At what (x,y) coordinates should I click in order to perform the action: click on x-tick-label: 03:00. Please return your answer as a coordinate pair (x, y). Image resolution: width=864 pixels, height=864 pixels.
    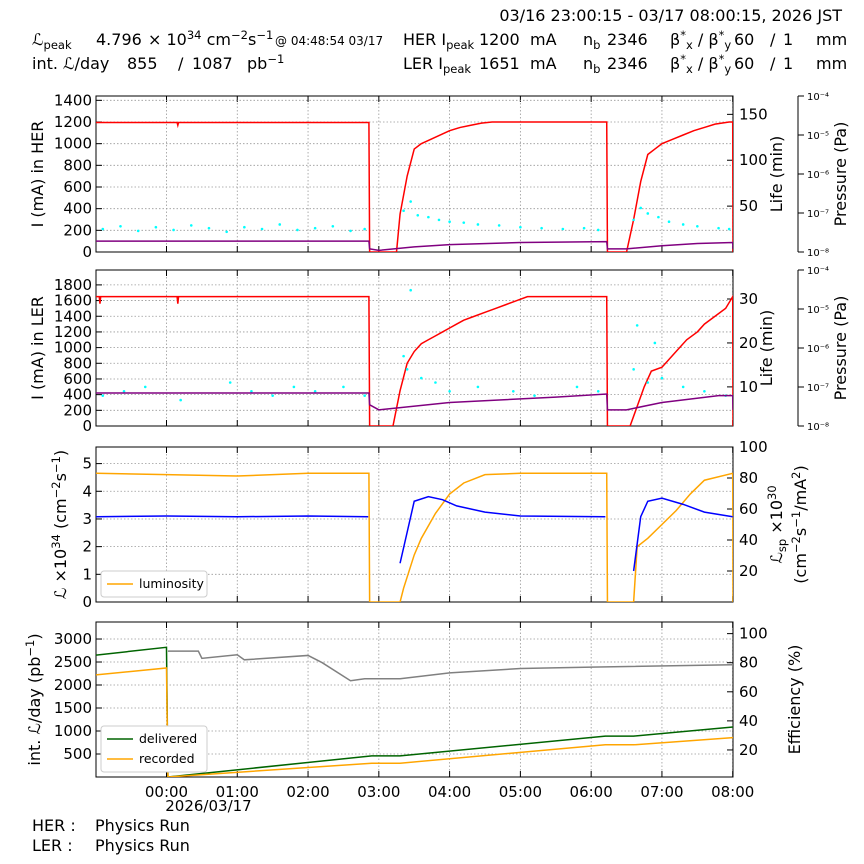
    Looking at the image, I should click on (378, 792).